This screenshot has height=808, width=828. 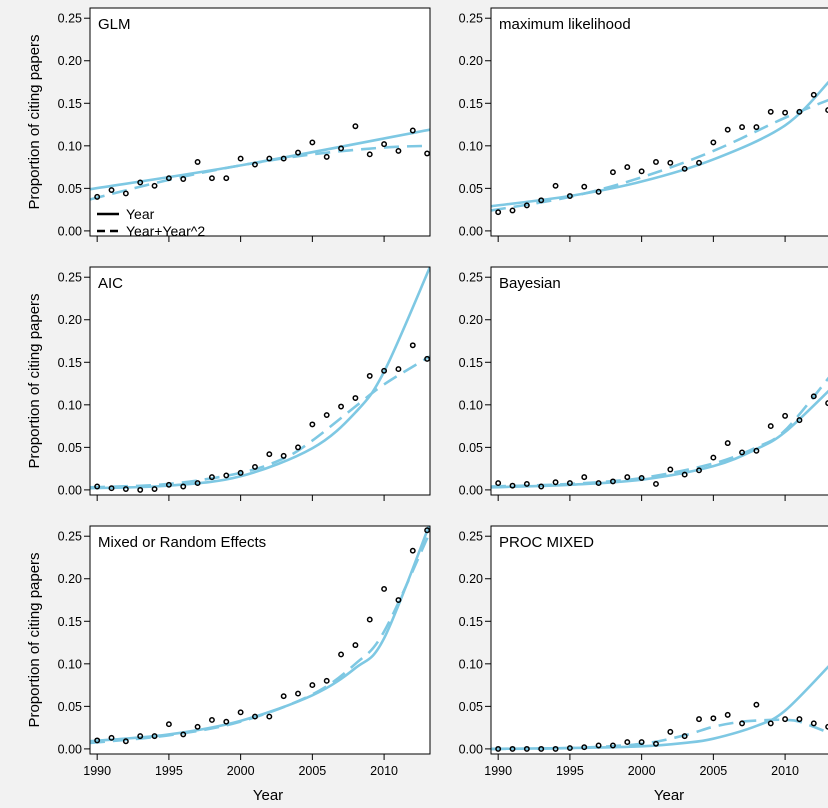 I want to click on x-tick-label: 2005, so click(x=713, y=771).